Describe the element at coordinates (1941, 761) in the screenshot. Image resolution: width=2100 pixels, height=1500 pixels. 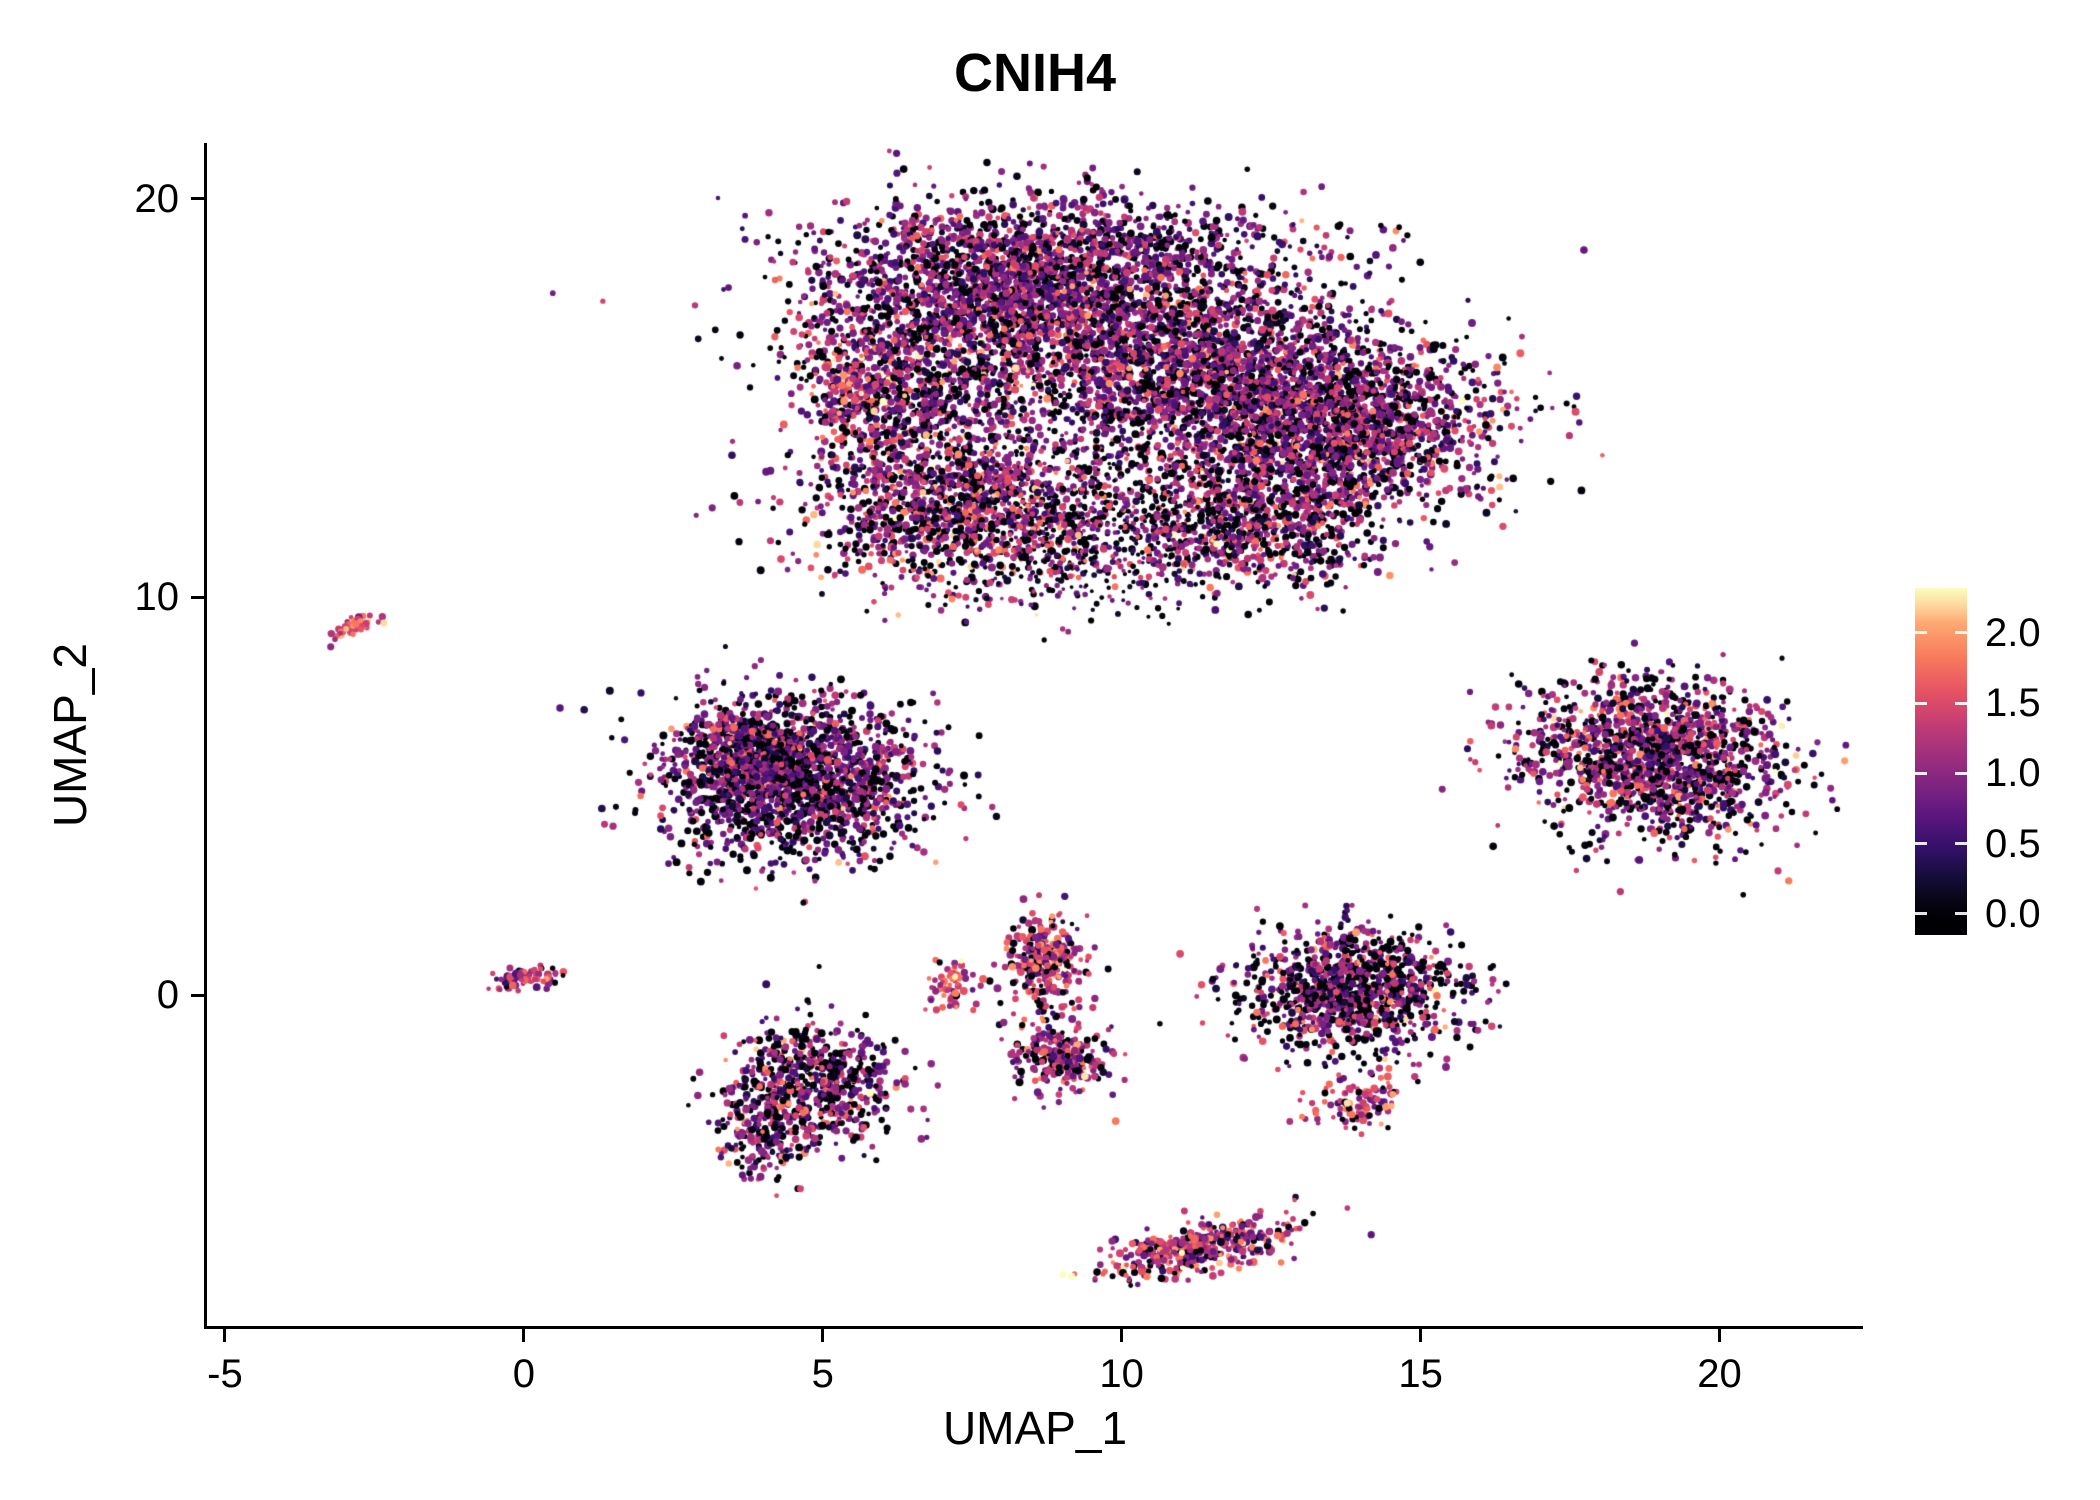
I see `legend-gradient-bar` at that location.